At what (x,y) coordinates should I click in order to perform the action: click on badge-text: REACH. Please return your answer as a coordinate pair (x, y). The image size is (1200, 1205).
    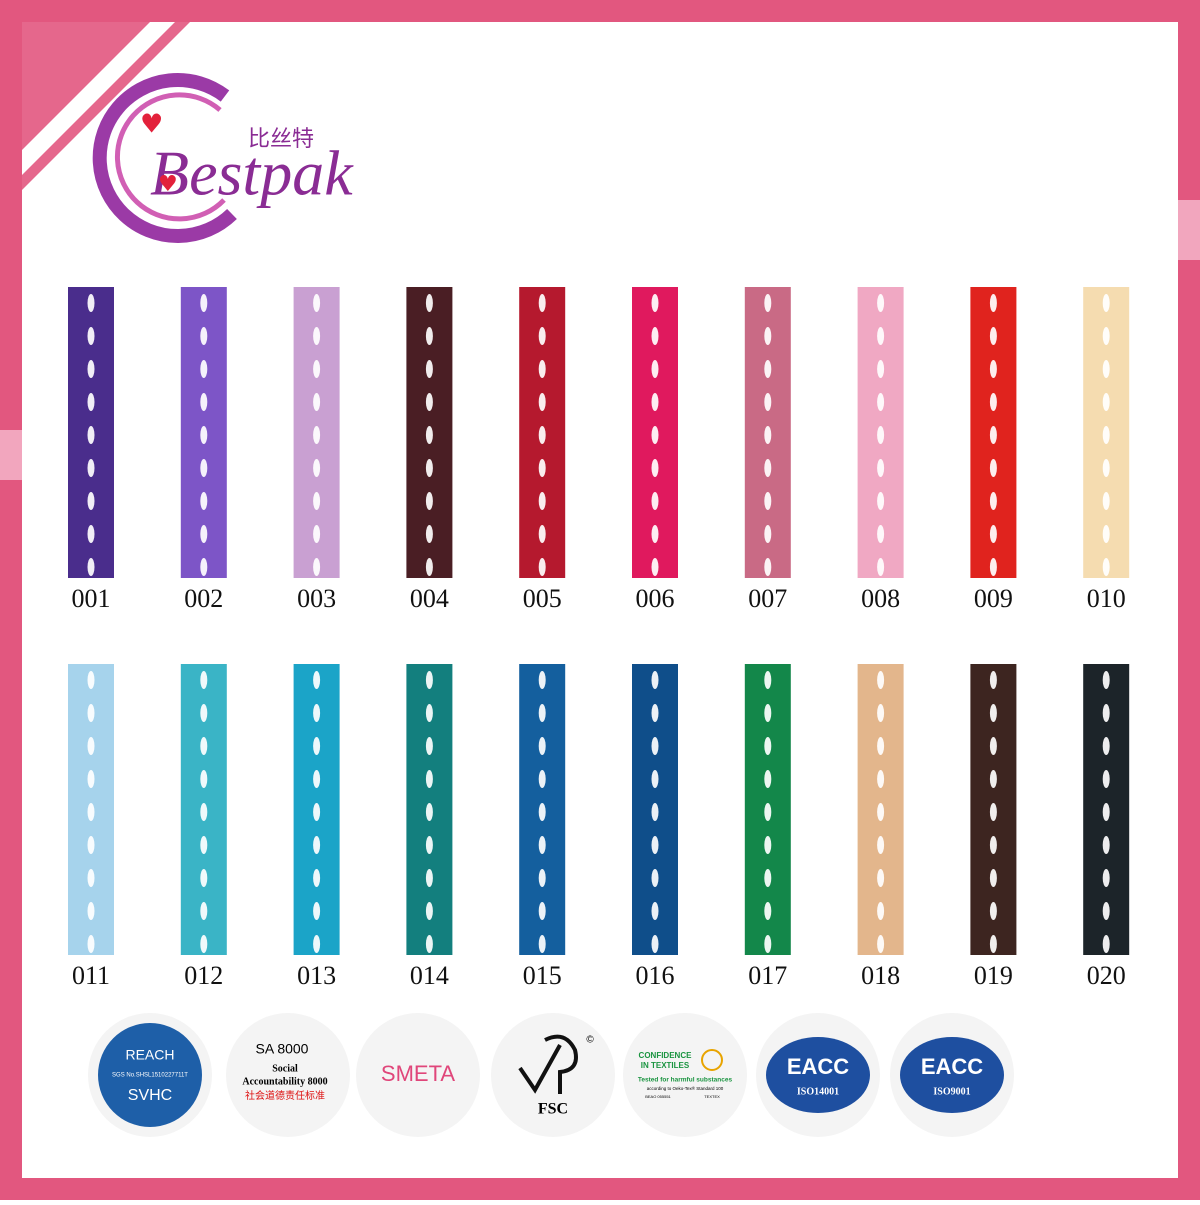
    Looking at the image, I should click on (149, 1055).